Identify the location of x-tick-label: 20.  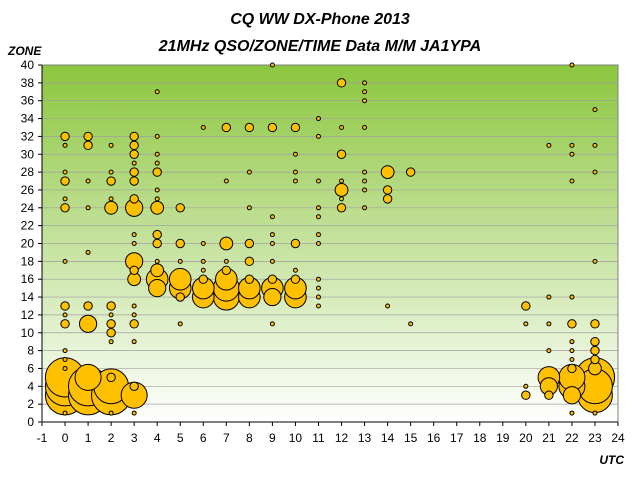
(526, 438).